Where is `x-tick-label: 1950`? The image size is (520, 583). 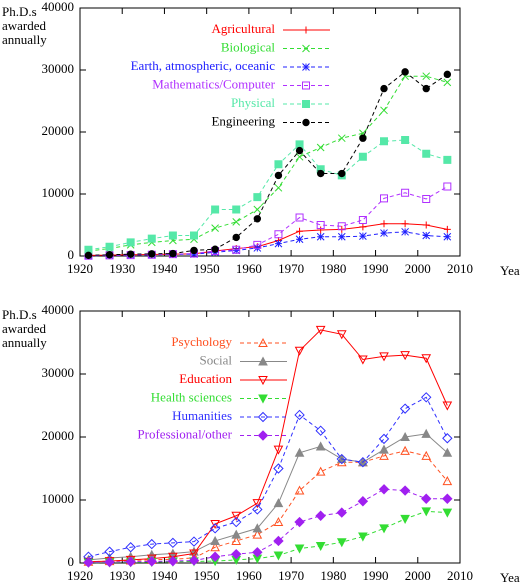
x-tick-label: 1950 is located at coordinates (207, 575).